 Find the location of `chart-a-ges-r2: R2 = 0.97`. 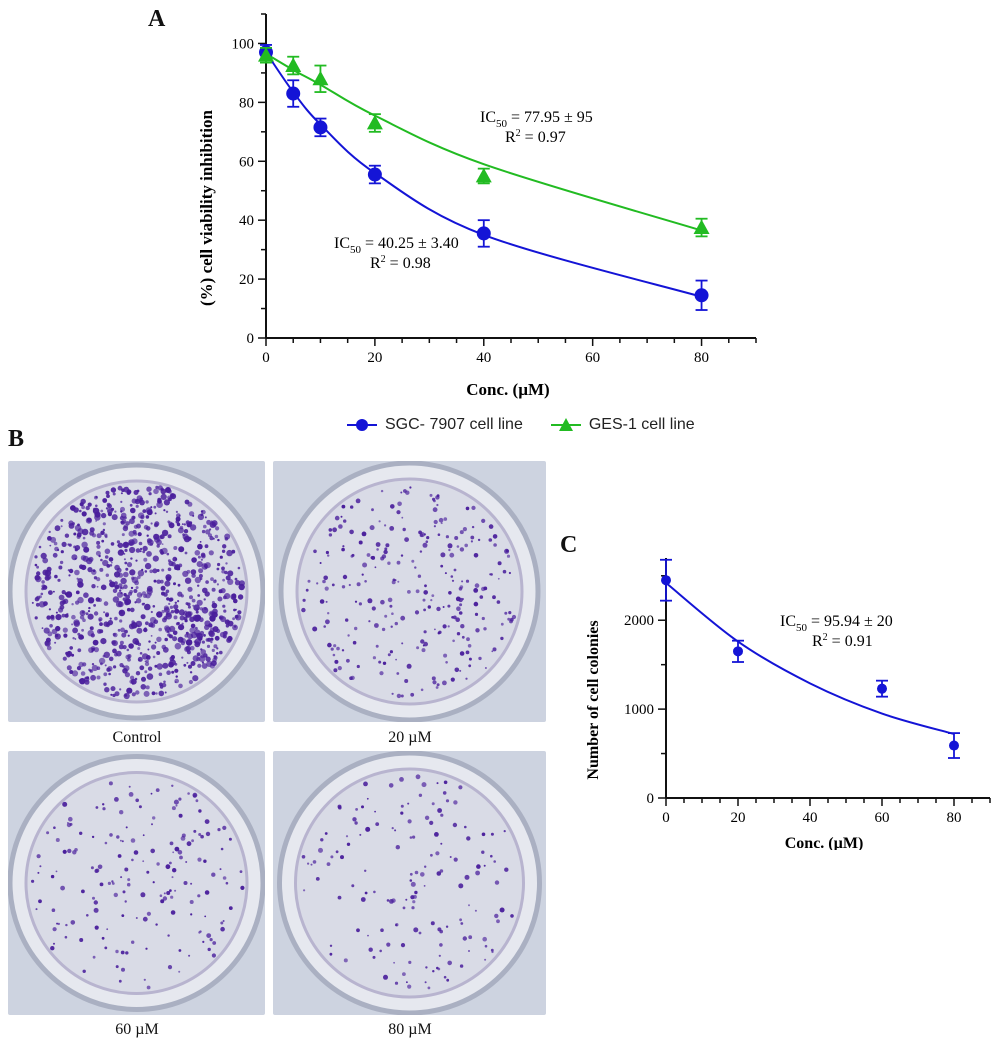

chart-a-ges-r2: R2 = 0.97 is located at coordinates (535, 137).